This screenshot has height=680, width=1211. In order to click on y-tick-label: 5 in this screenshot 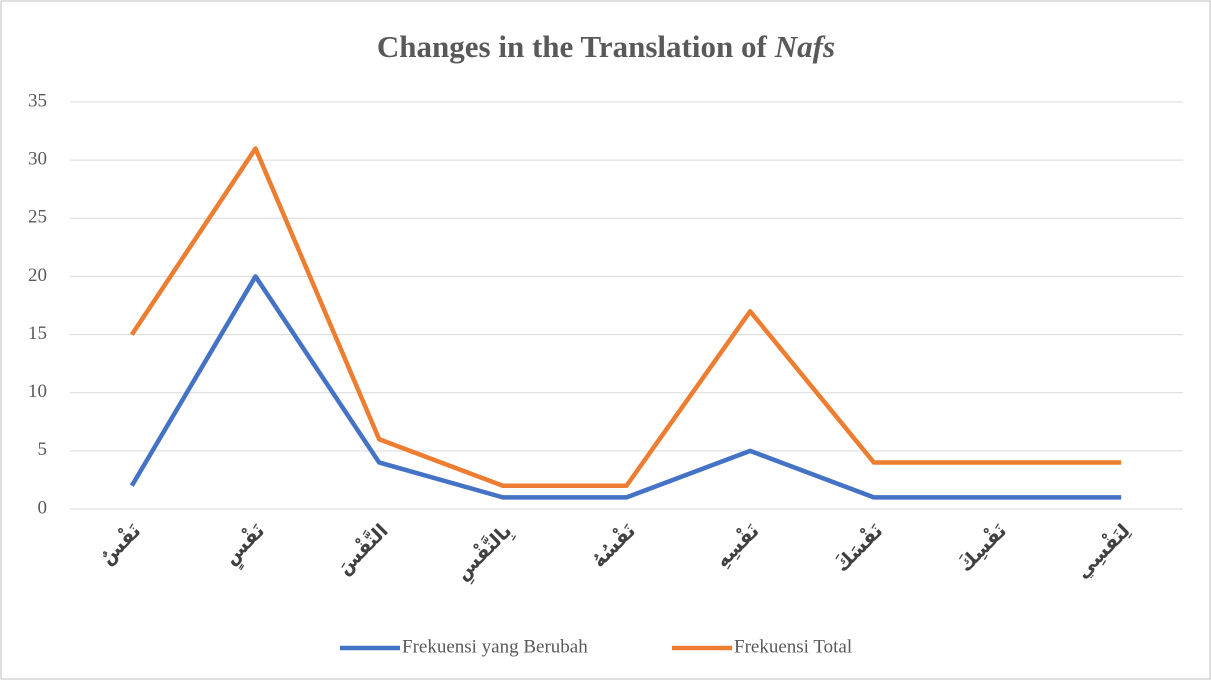, I will do `click(43, 449)`.